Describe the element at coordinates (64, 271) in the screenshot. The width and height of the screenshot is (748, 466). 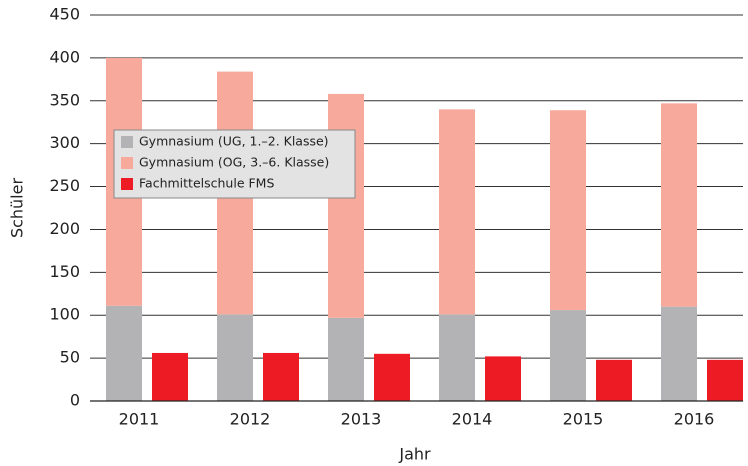
I see `y-tick-label: 150` at that location.